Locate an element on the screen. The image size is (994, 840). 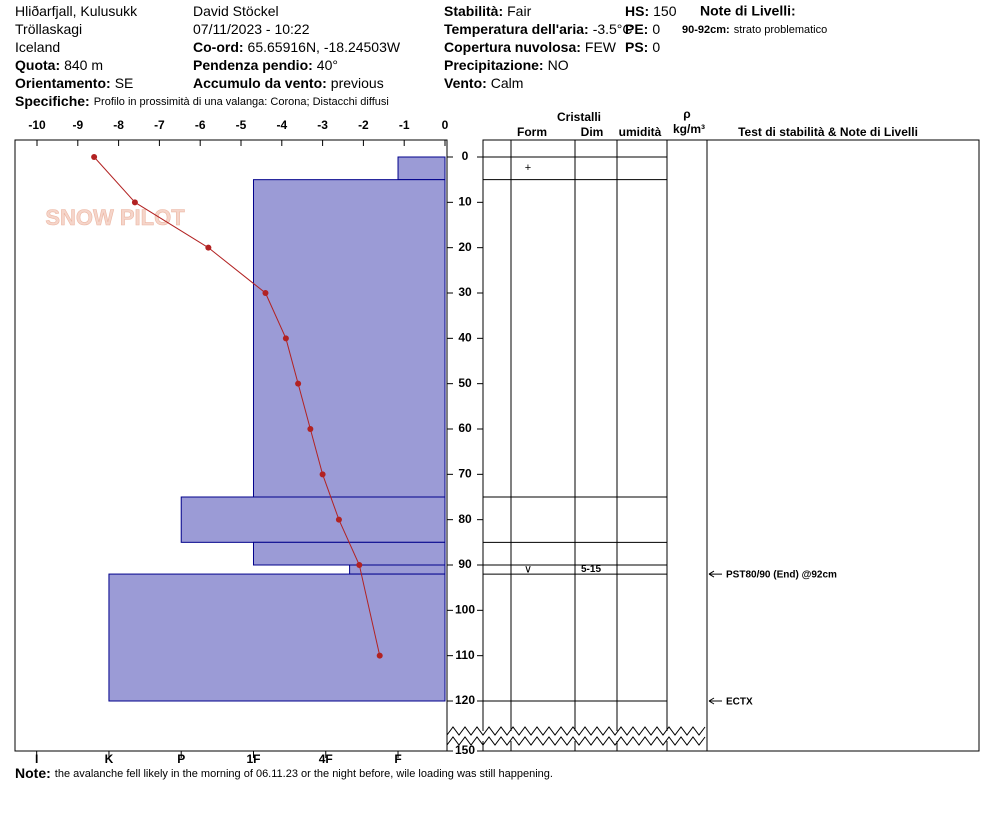
field-label: Orientamento: is located at coordinates (63, 83).